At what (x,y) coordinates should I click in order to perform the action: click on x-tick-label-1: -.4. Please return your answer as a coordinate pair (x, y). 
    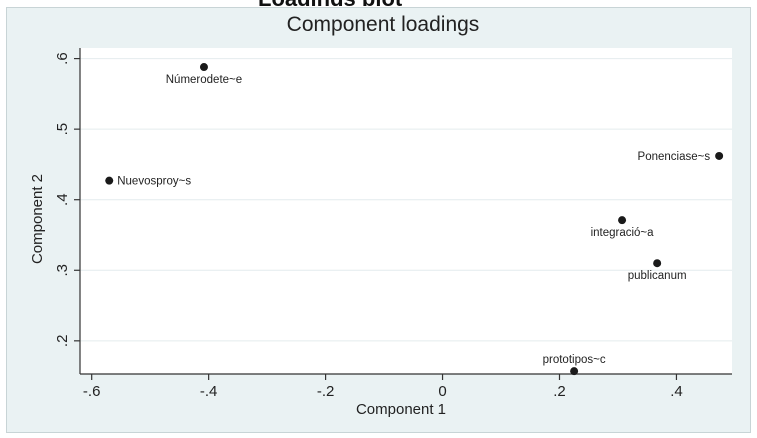
    Looking at the image, I should click on (209, 391).